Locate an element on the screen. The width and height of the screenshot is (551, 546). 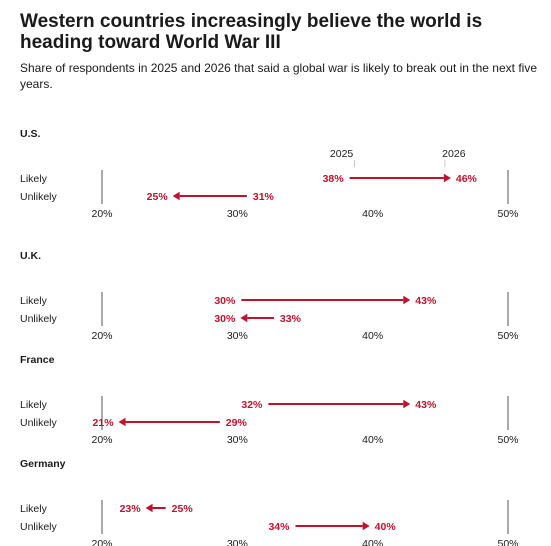
legend-2025: 2025 is located at coordinates (342, 154).